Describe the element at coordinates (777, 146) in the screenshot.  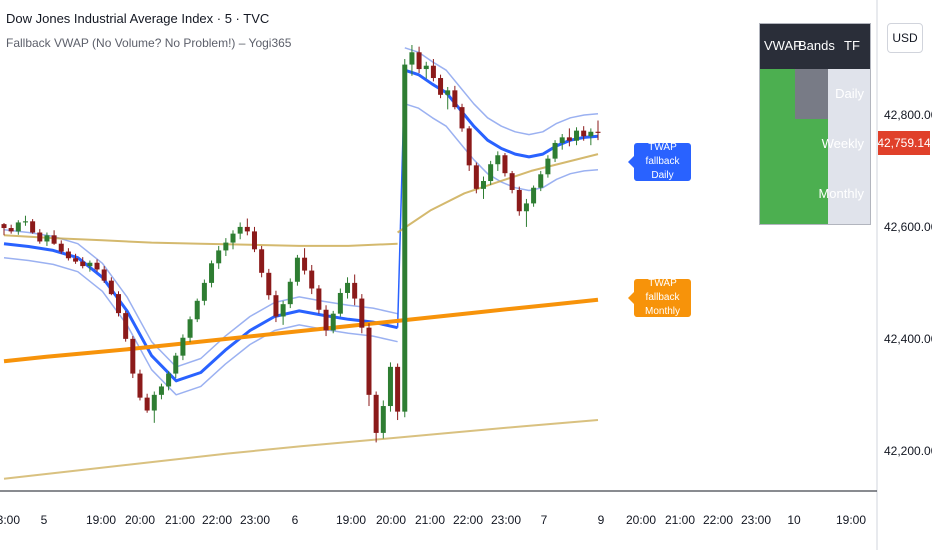
I see `vwap-status-cell` at that location.